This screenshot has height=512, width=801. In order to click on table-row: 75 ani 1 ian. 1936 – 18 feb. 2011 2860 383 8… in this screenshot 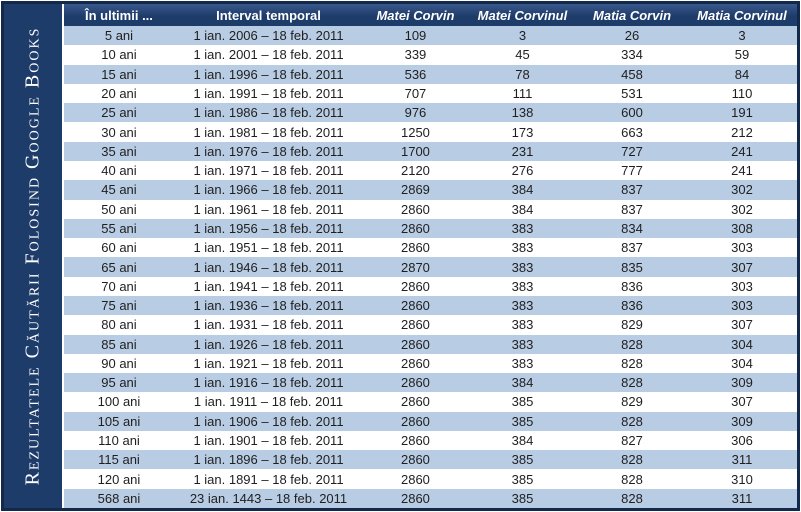, I will do `click(430, 305)`.